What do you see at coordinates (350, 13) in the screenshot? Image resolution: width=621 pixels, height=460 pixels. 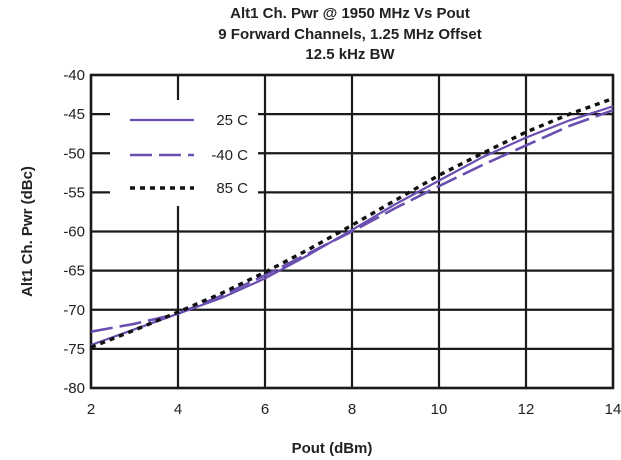 I see `chart-title-line-1: Alt1 Ch. Pwr @ 1950 MHz Vs Pout` at bounding box center [350, 13].